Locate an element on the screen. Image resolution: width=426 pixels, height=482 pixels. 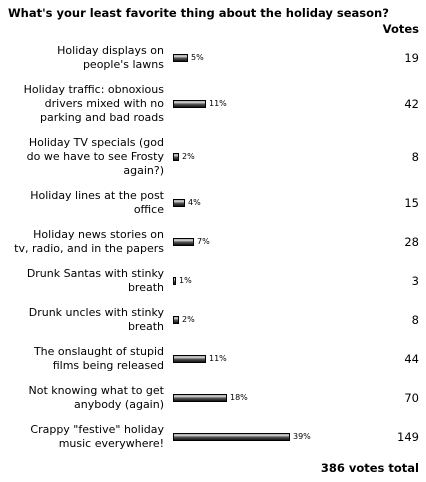
vote-count: 149 is located at coordinates (408, 437).